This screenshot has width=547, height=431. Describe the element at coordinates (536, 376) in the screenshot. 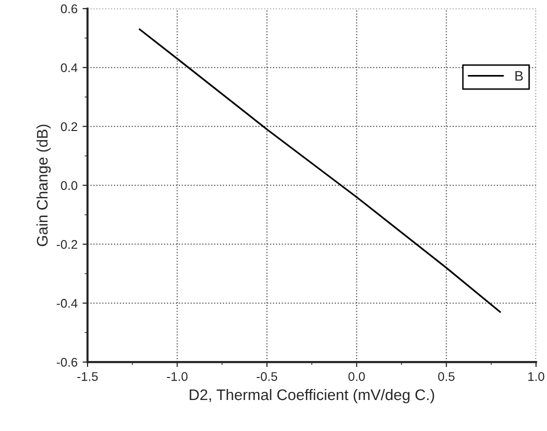

I see `x-tick-label: 1.0` at that location.